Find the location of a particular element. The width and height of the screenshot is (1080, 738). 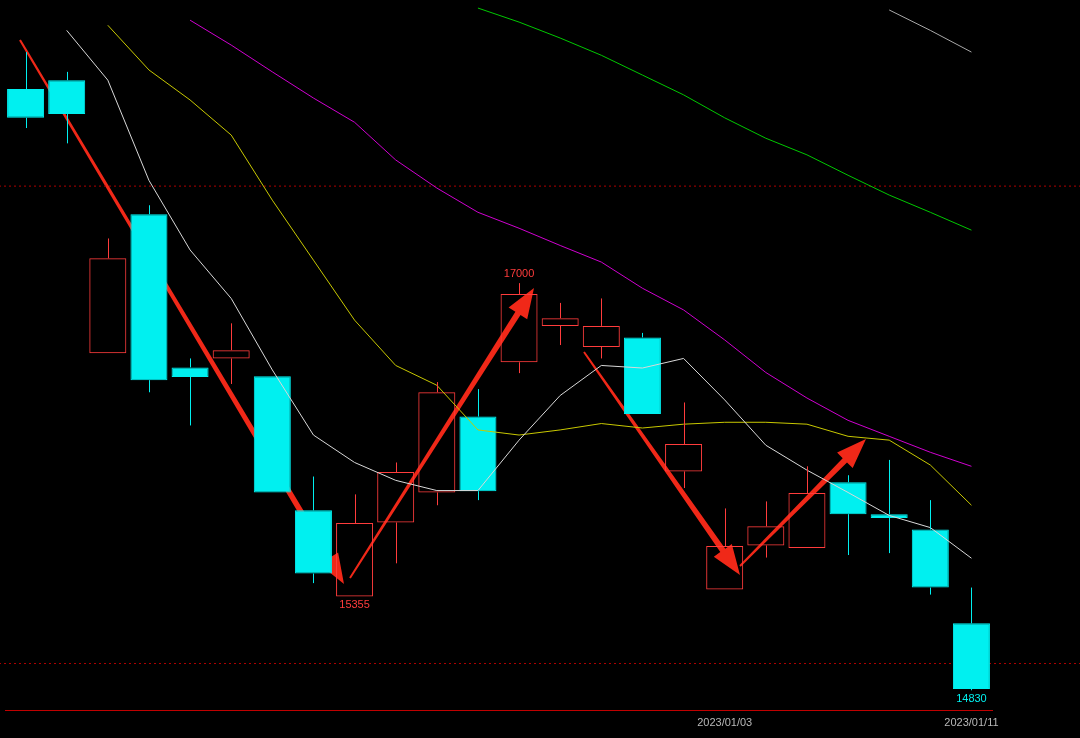

annotation: 17000 is located at coordinates (519, 272).